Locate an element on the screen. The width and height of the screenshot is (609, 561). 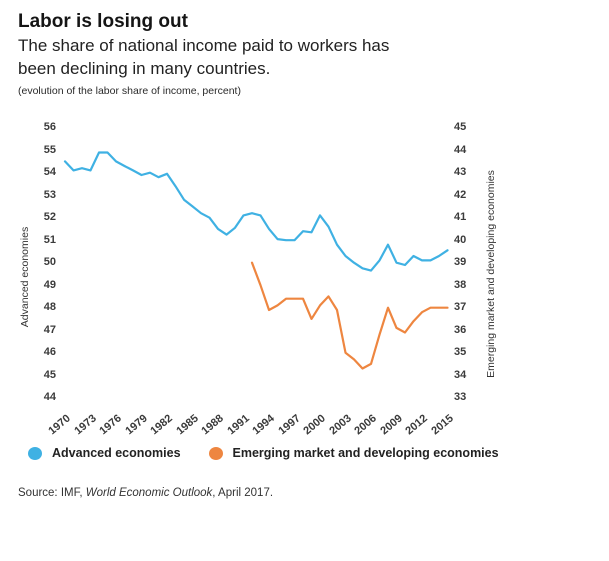
legend-item-advanced: Advanced economies is located at coordinates (104, 453).